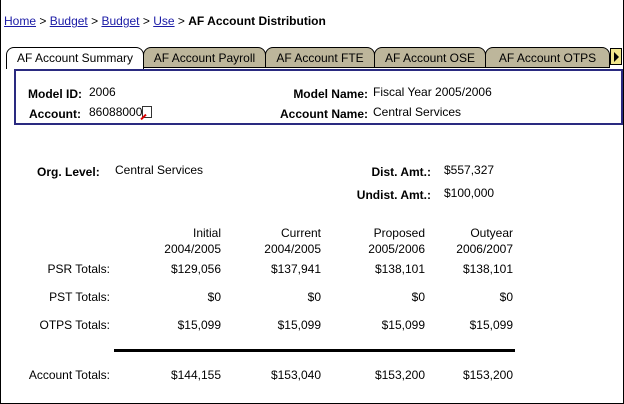 The image size is (624, 404). I want to click on tab-af-account-otps: AF Account OTPS, so click(547, 57).